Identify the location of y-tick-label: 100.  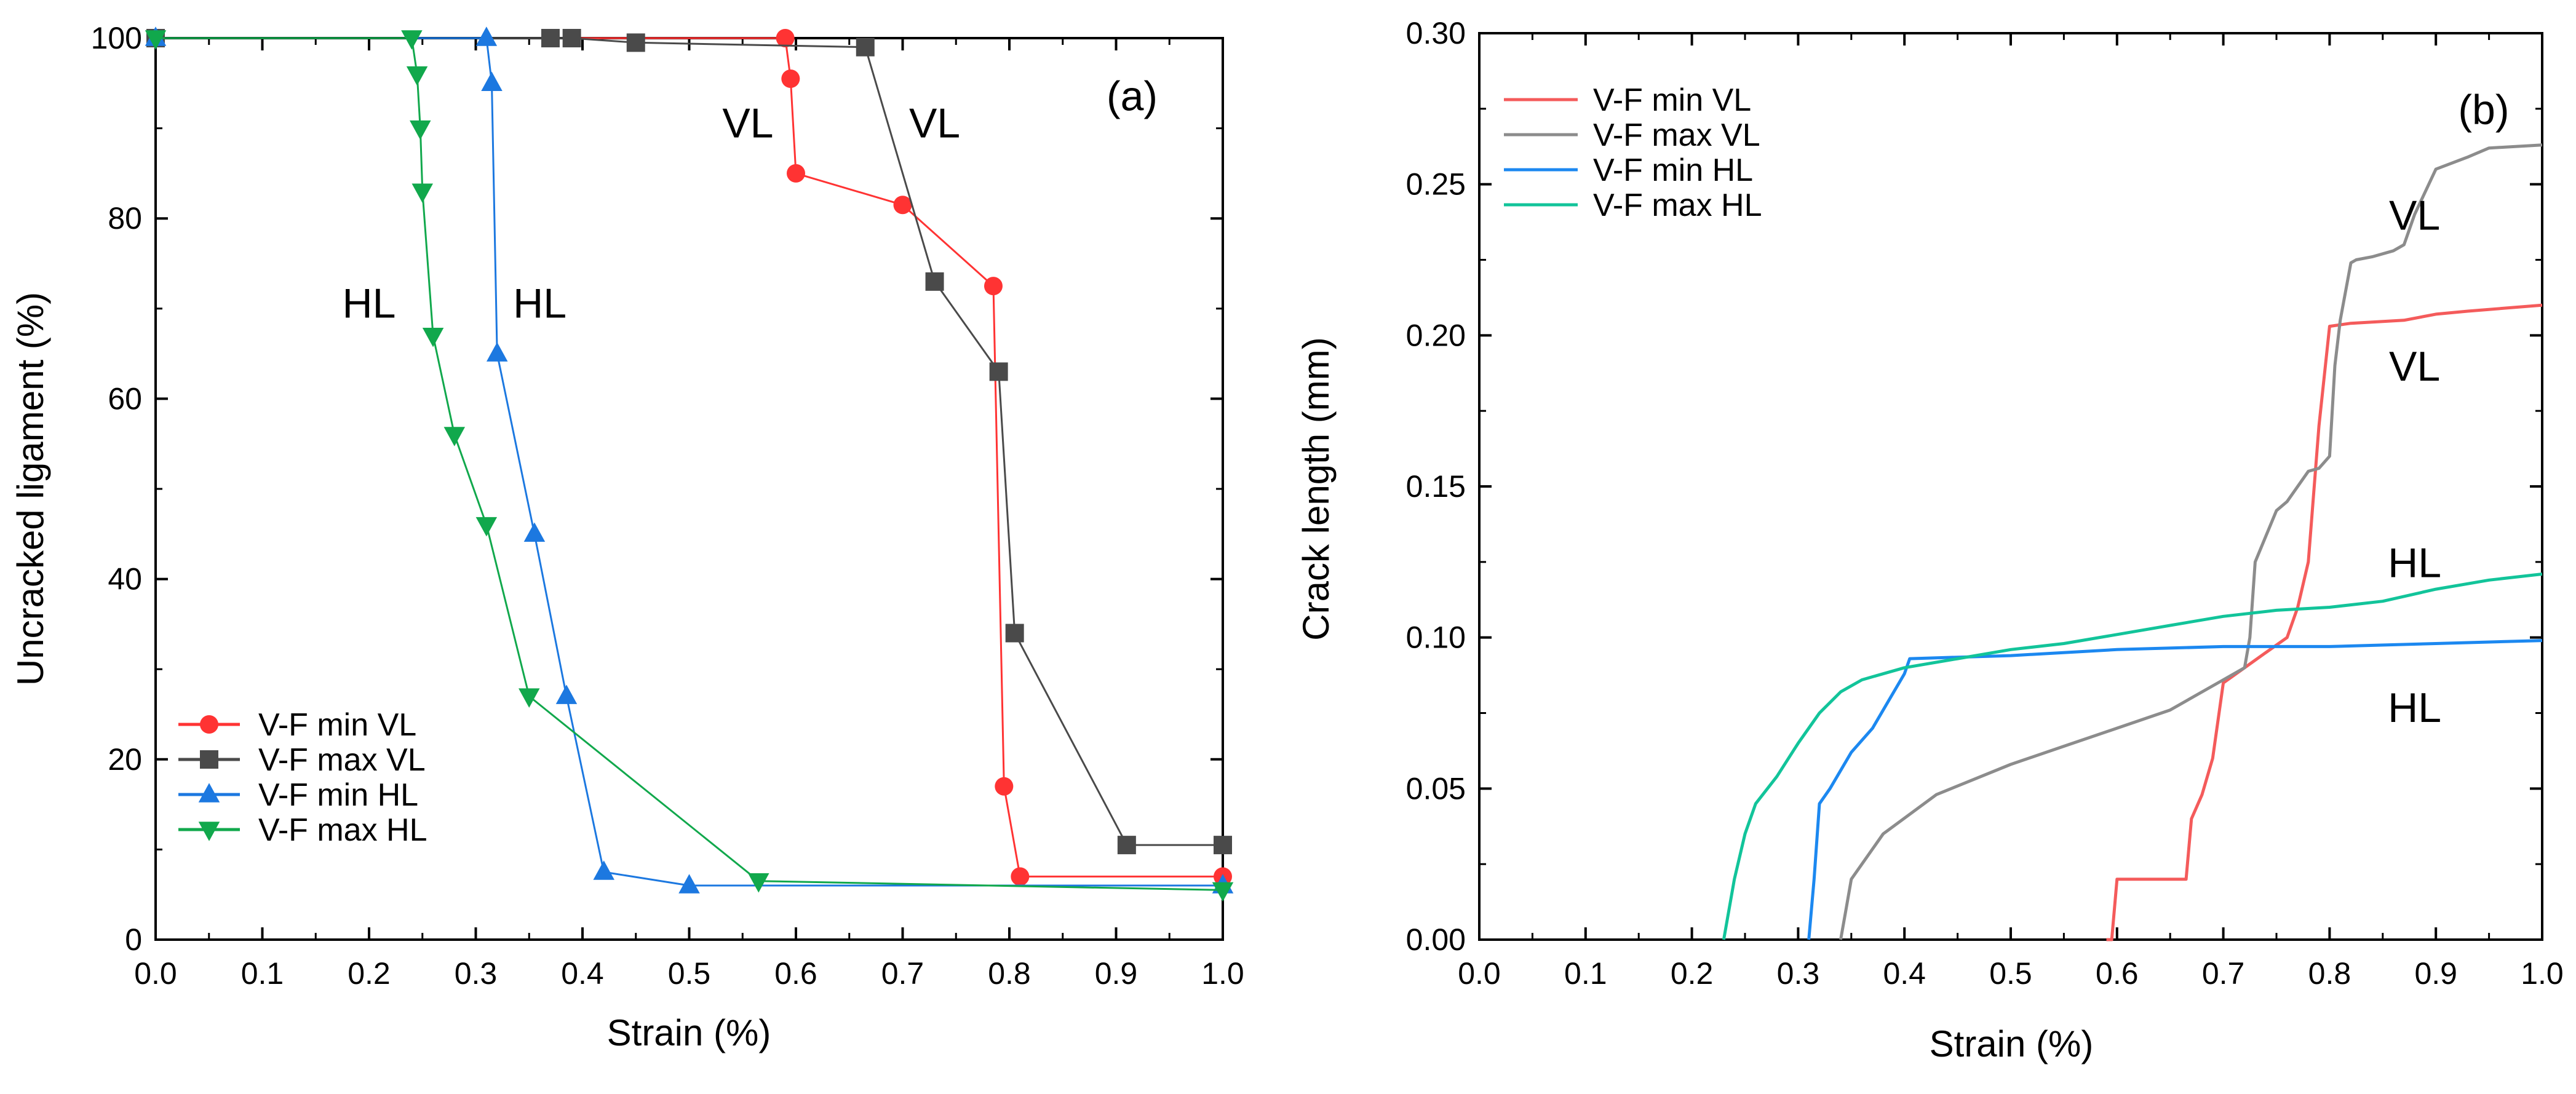
(116, 38).